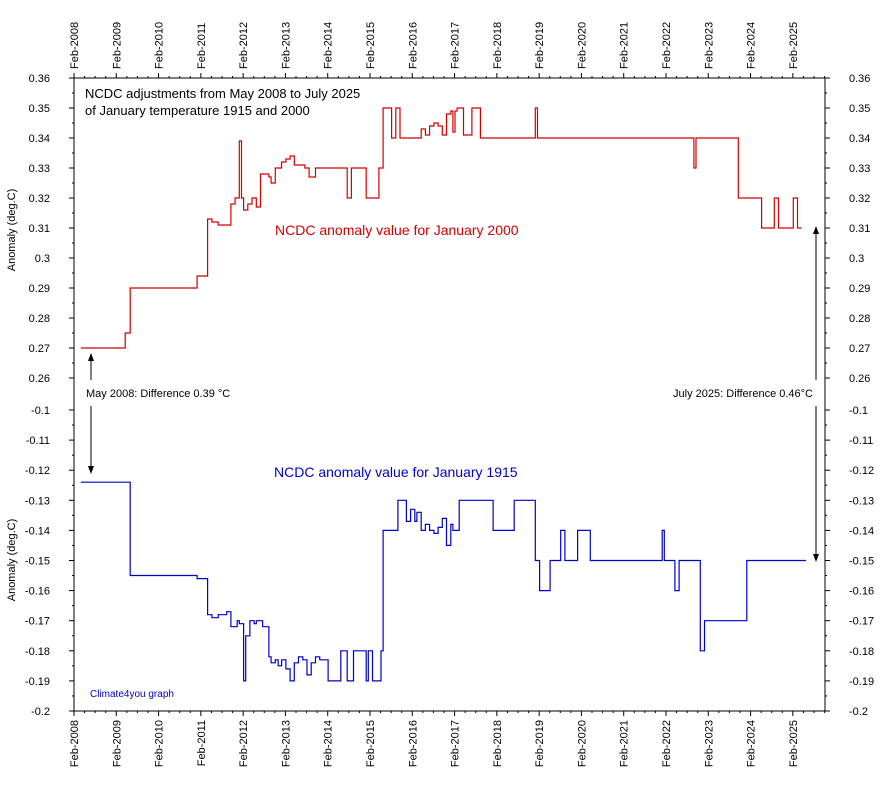 Image resolution: width=880 pixels, height=789 pixels. Describe the element at coordinates (37, 562) in the screenshot. I see `y-tick-label-left: -0.15` at that location.